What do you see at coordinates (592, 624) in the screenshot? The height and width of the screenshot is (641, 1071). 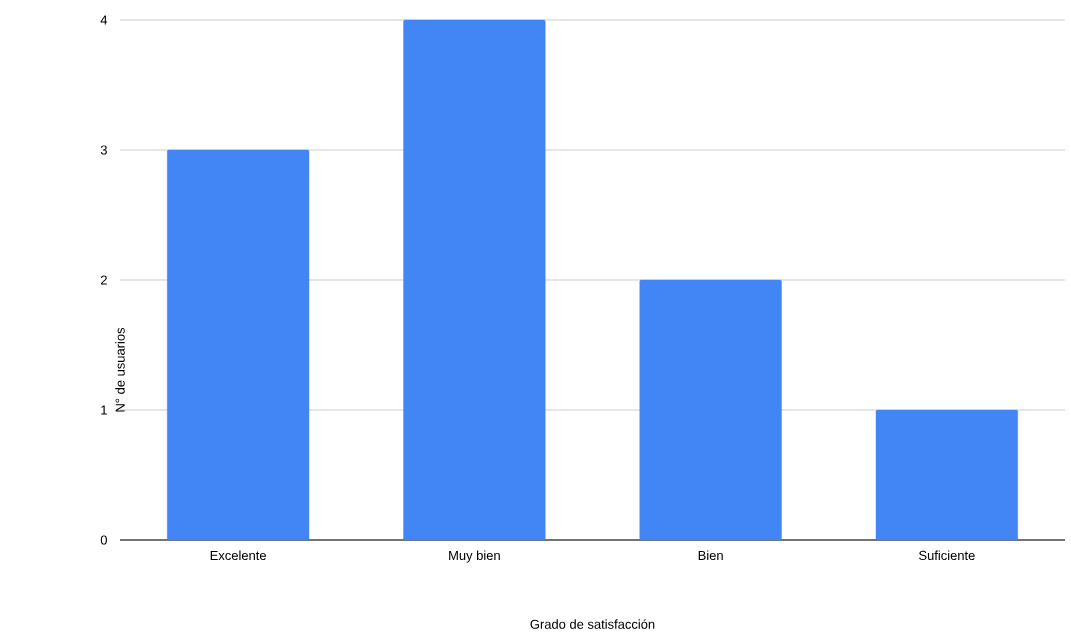 I see `x-axis-title: Grado de satisfacción` at bounding box center [592, 624].